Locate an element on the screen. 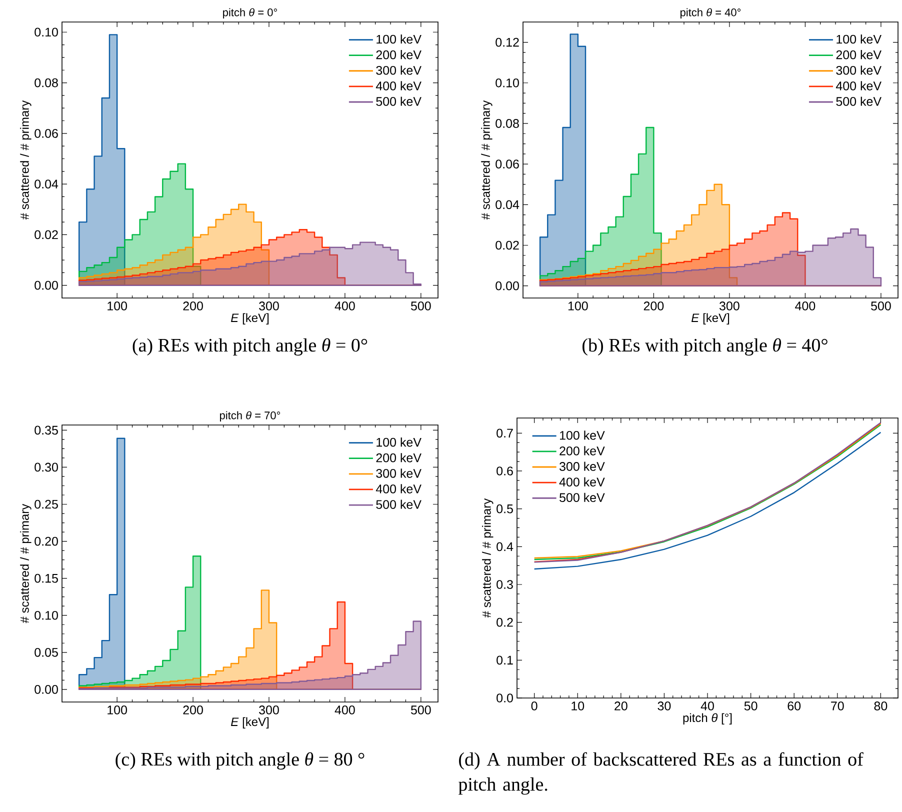 The image size is (902, 812). y-tick-label: 0.1 is located at coordinates (504, 660).